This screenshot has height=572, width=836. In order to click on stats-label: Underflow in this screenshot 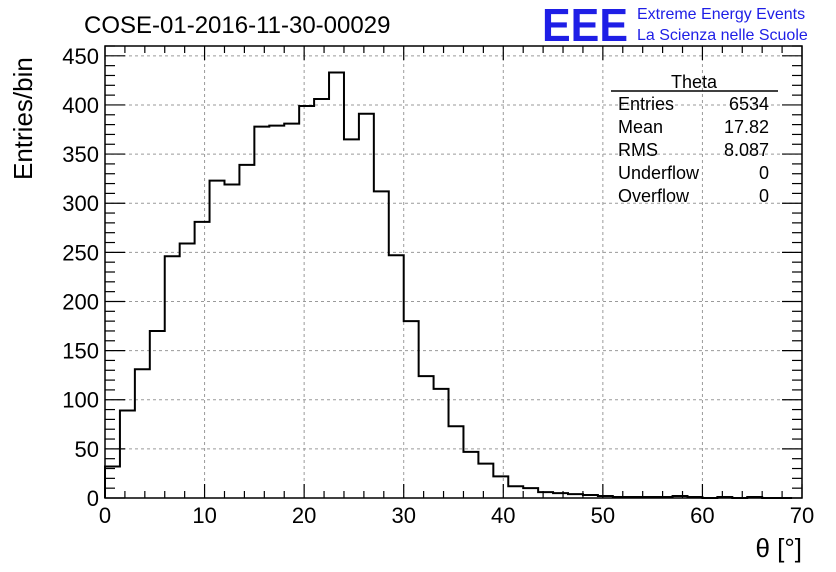, I will do `click(659, 173)`.